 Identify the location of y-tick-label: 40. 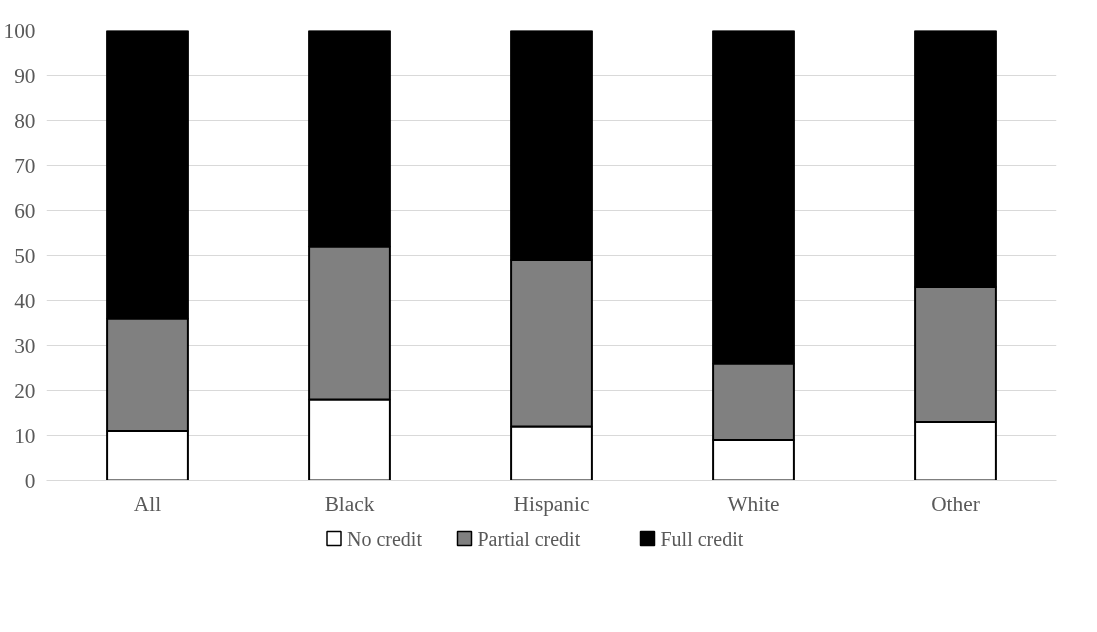
(25, 300).